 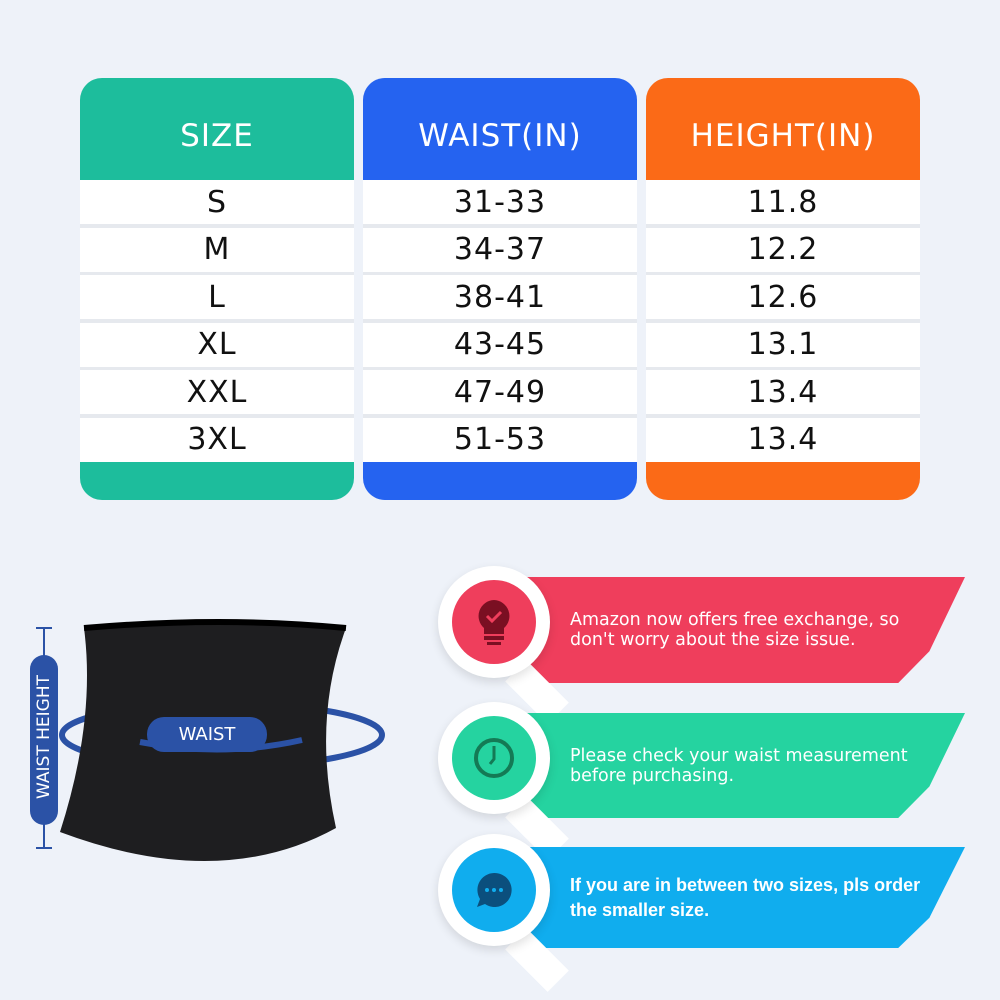 What do you see at coordinates (500, 136) in the screenshot?
I see `column-header: WAIST(IN)` at bounding box center [500, 136].